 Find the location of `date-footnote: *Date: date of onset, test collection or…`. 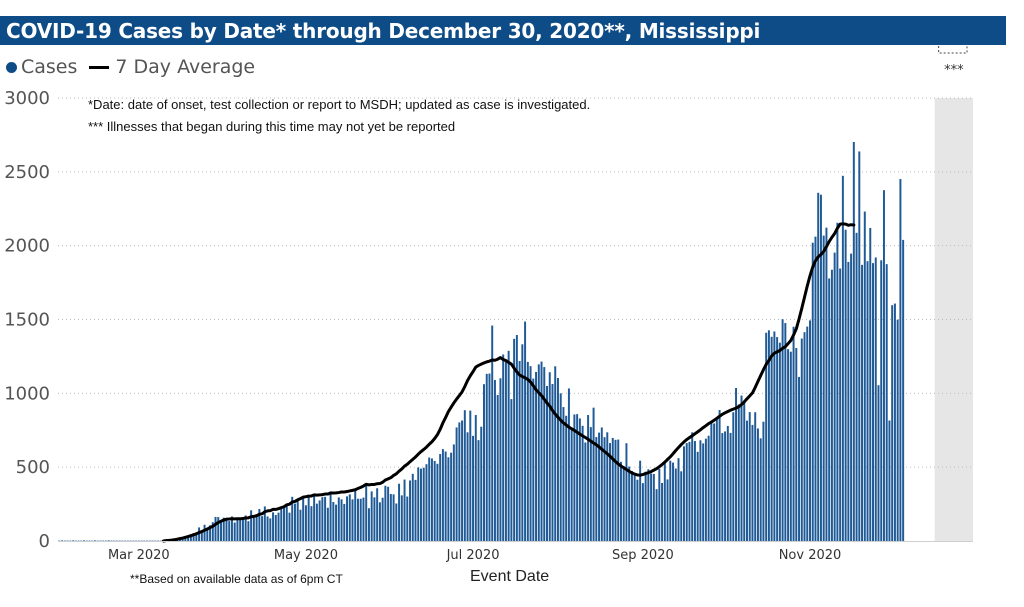

date-footnote: *Date: date of onset, test collection or… is located at coordinates (339, 104).